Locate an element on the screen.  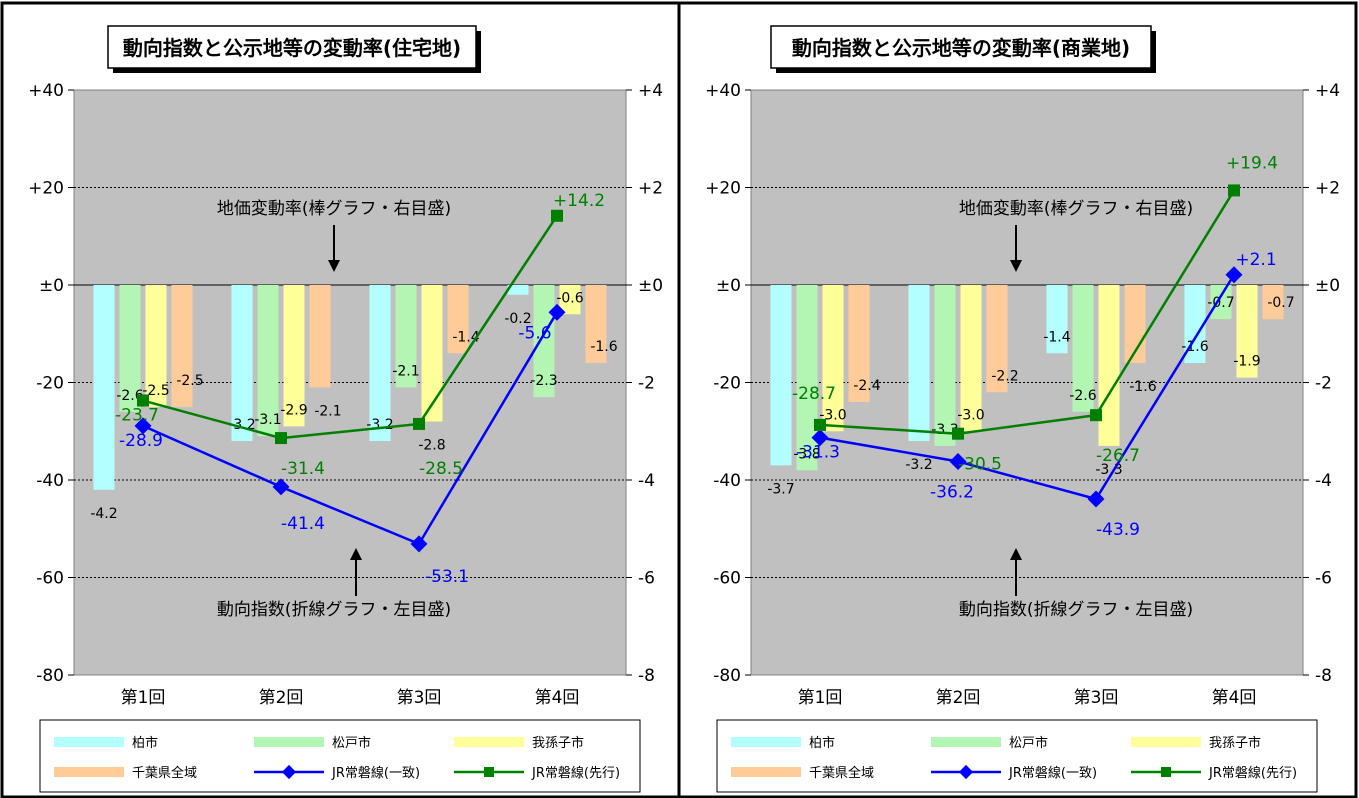
line-data-label: +2.1 is located at coordinates (1255, 260).